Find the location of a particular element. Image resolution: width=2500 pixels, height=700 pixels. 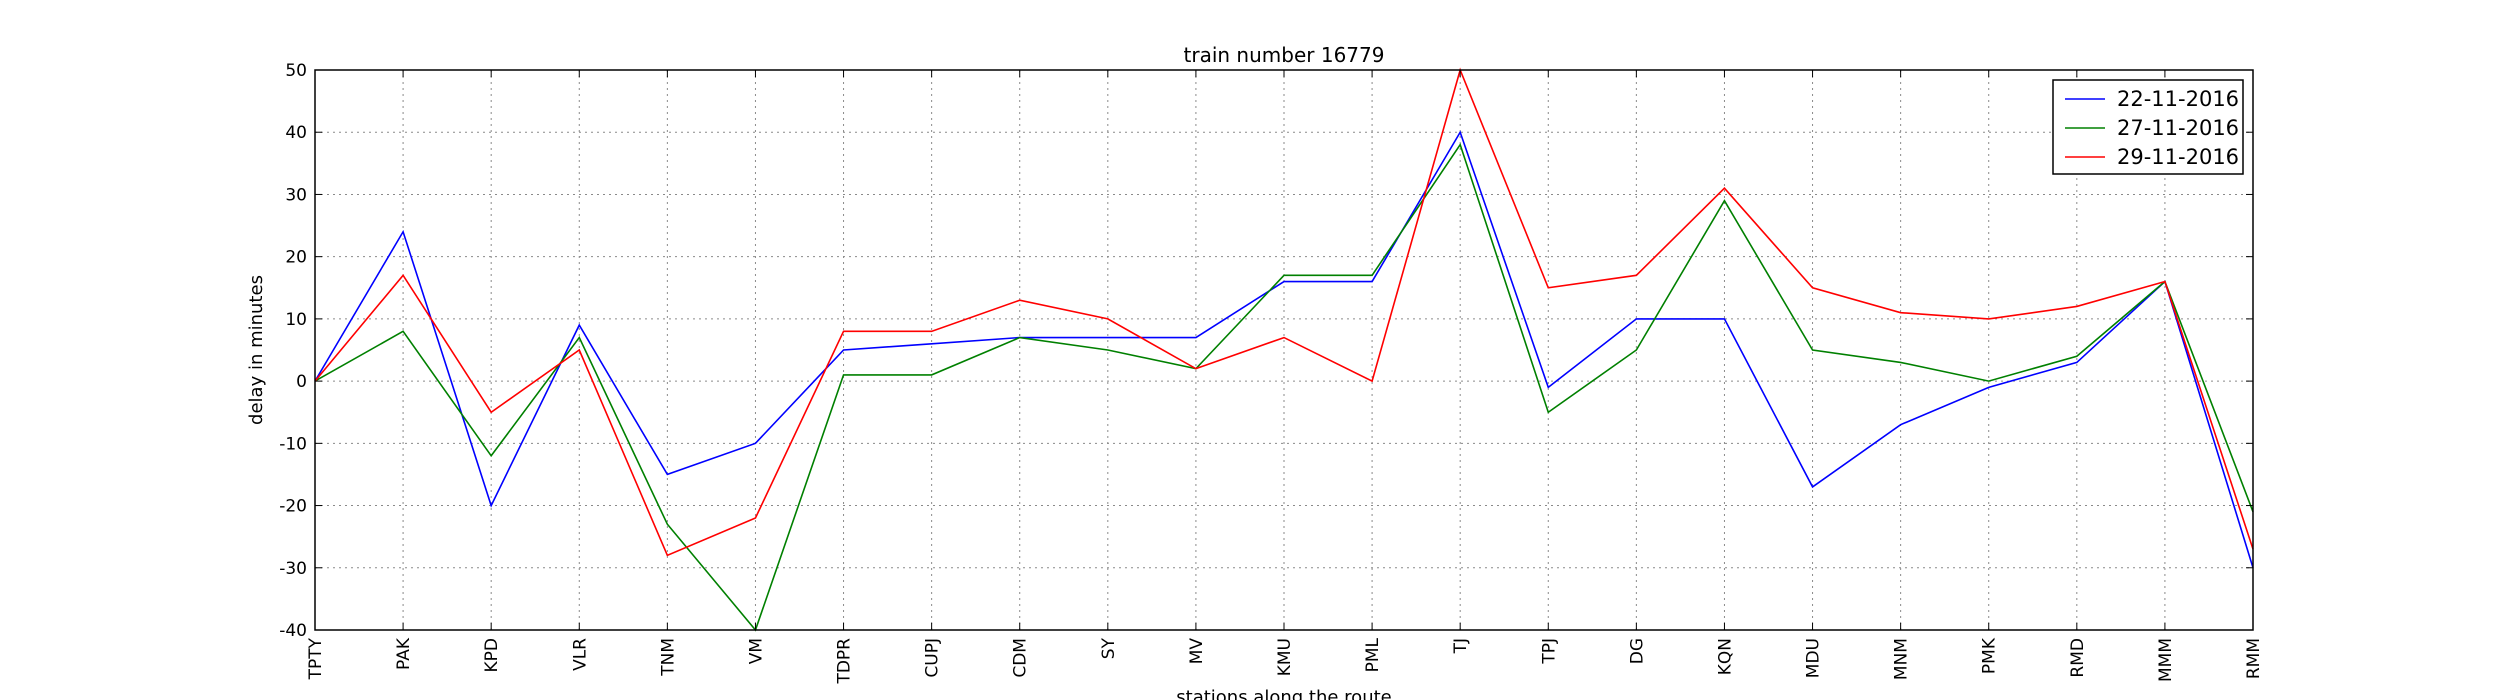

x-tick-label: SY is located at coordinates (1109, 648).